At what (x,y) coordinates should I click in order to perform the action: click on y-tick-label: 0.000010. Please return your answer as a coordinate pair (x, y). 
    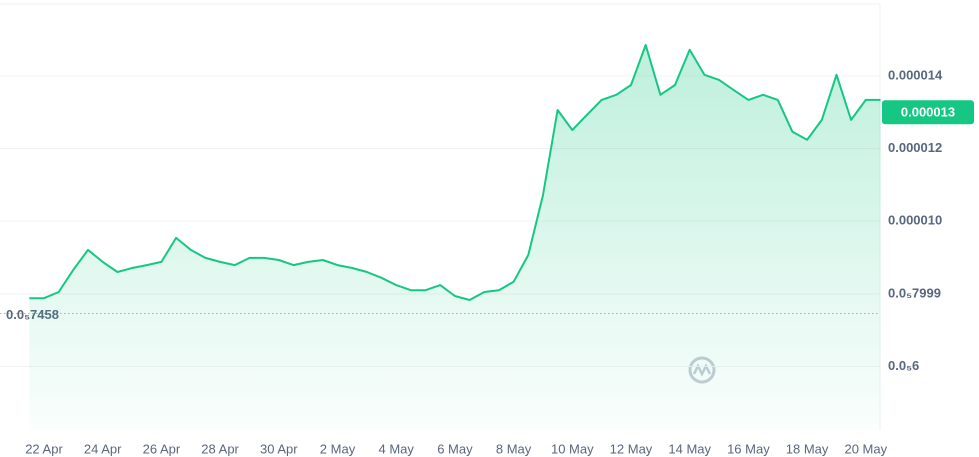
    Looking at the image, I should click on (915, 220).